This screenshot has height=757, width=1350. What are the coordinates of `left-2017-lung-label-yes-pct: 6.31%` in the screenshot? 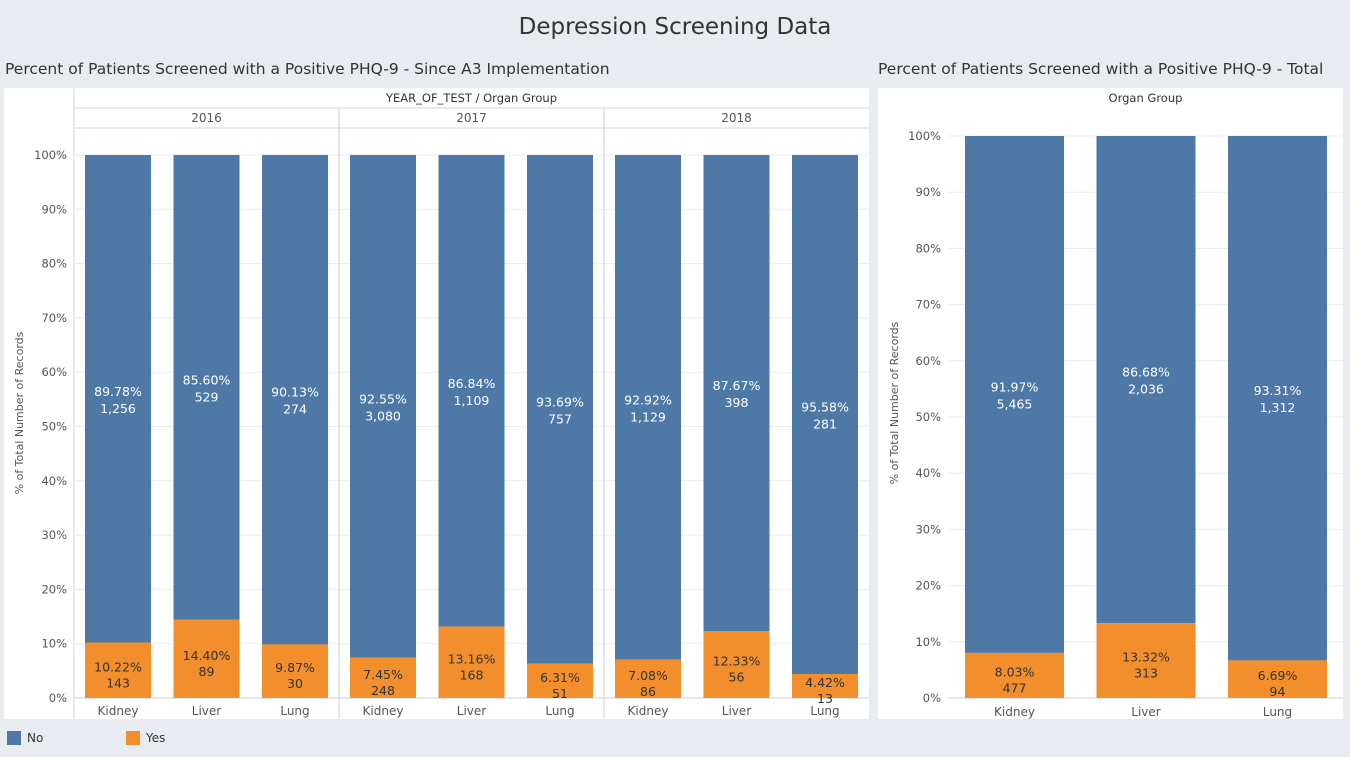 It's located at (560, 677).